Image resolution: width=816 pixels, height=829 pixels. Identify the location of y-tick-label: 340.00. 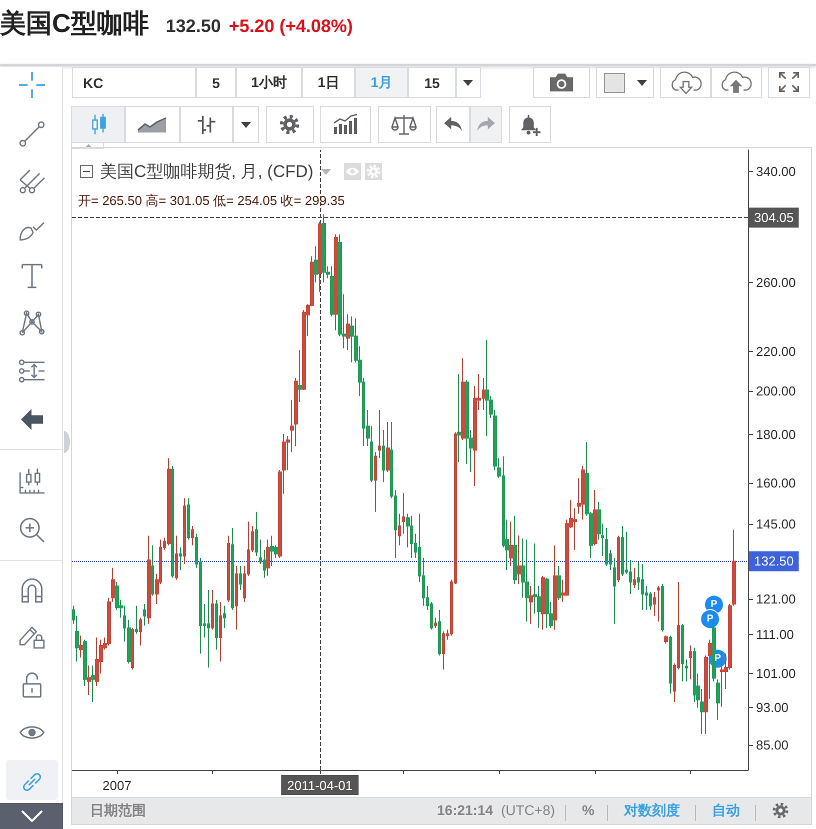
(776, 171).